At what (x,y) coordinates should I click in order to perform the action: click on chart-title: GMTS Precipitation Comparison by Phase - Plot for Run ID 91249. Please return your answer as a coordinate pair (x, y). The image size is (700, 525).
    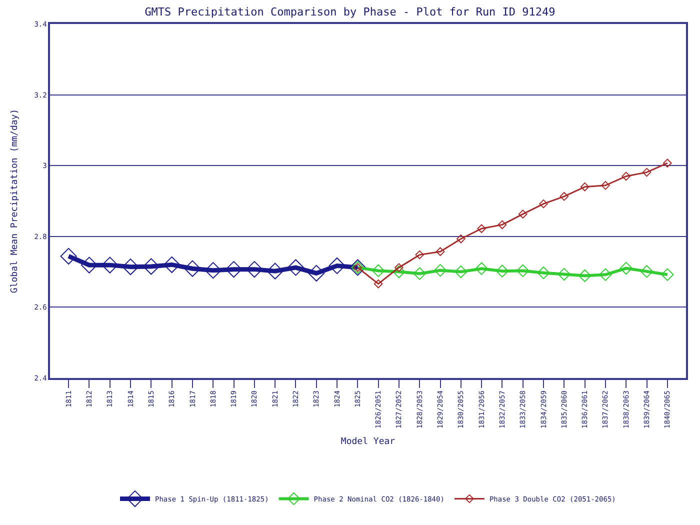
    Looking at the image, I should click on (350, 12).